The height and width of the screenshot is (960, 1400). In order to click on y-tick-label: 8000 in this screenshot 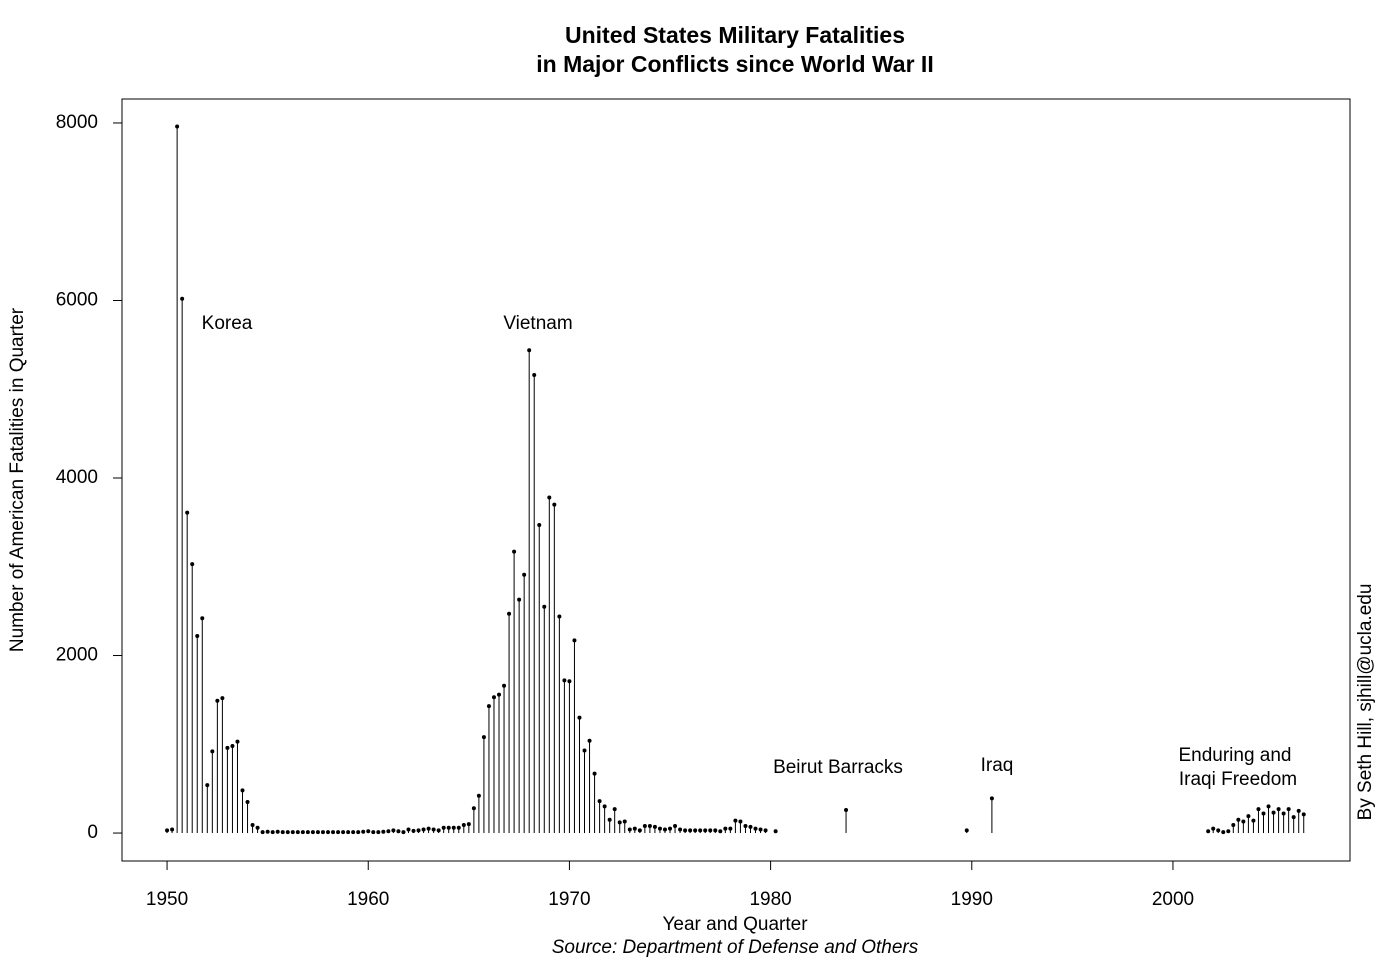, I will do `click(77, 122)`.